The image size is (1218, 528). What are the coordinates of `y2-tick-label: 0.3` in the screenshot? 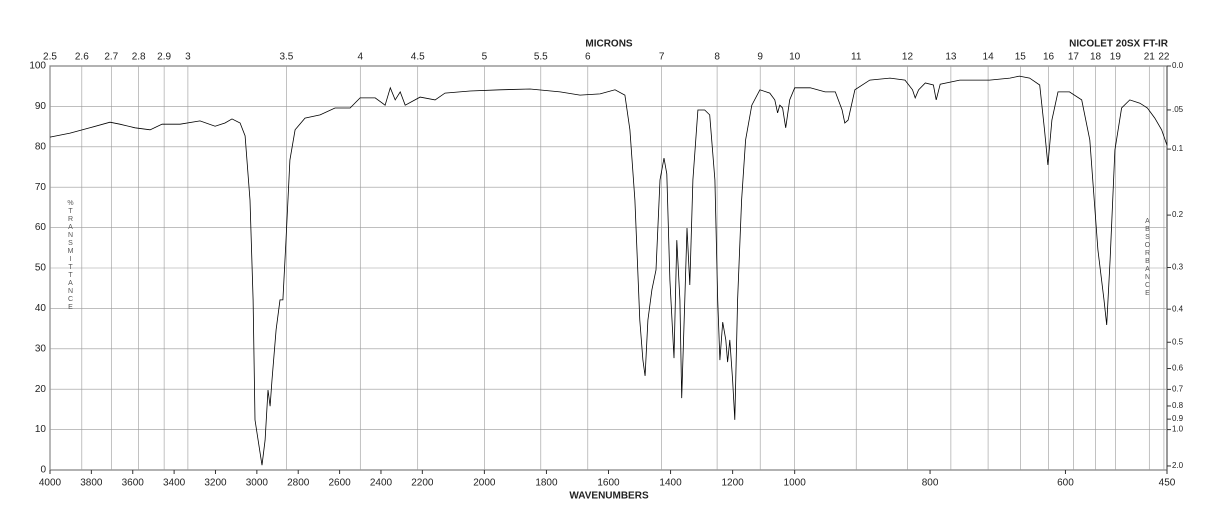 It's located at (1178, 267).